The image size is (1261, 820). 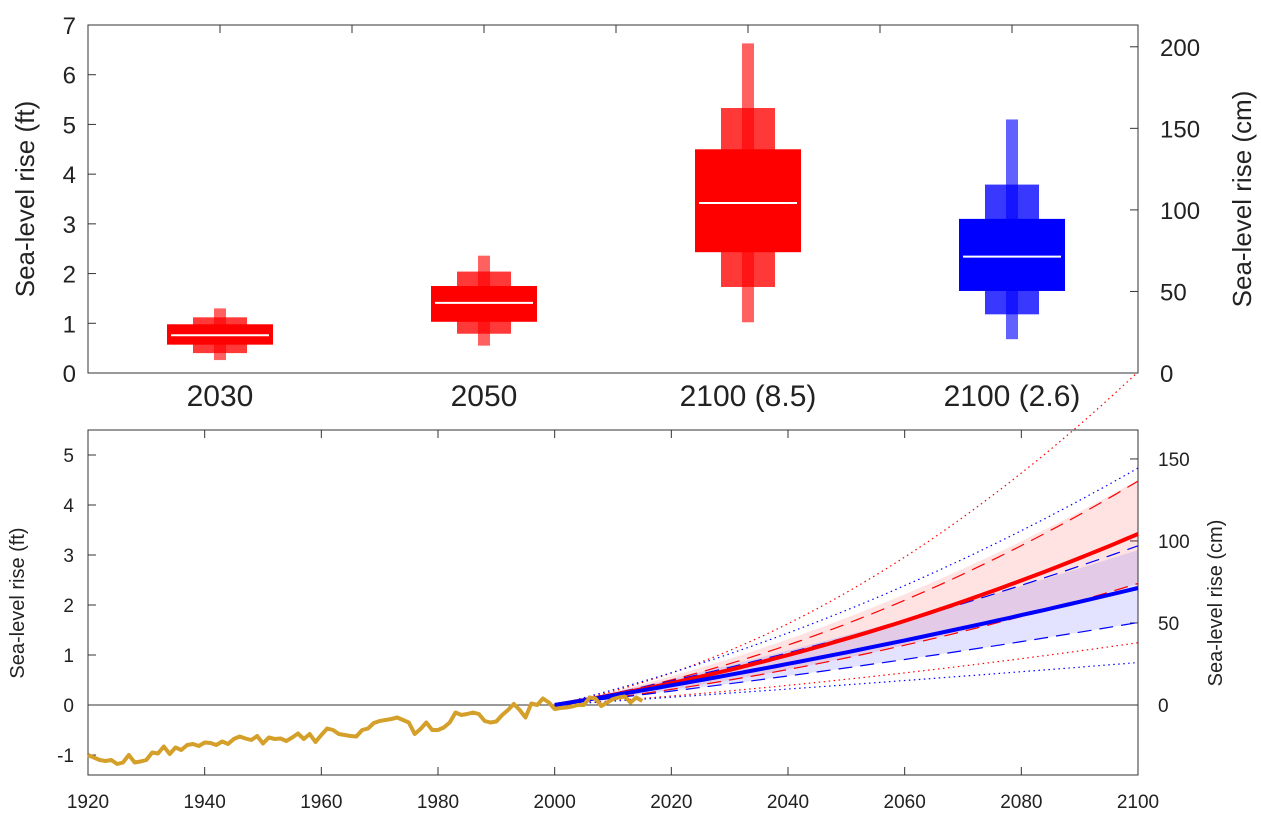 I want to click on top-y-right-axis-label: Sea-level rise (cm), so click(x=1242, y=199).